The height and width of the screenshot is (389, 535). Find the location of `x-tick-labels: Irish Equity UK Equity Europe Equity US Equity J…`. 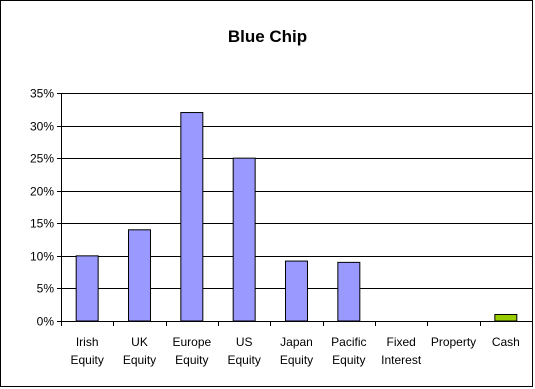

x-tick-labels: Irish Equity UK Equity Europe Equity US Equity J… is located at coordinates (294, 351).